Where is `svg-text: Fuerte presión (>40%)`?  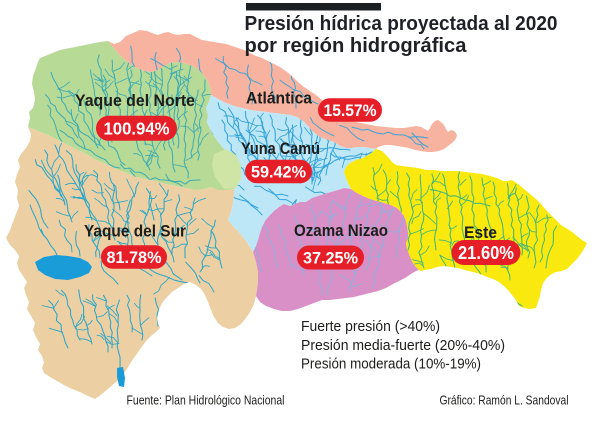 svg-text: Fuerte presión (>40%) is located at coordinates (370, 326).